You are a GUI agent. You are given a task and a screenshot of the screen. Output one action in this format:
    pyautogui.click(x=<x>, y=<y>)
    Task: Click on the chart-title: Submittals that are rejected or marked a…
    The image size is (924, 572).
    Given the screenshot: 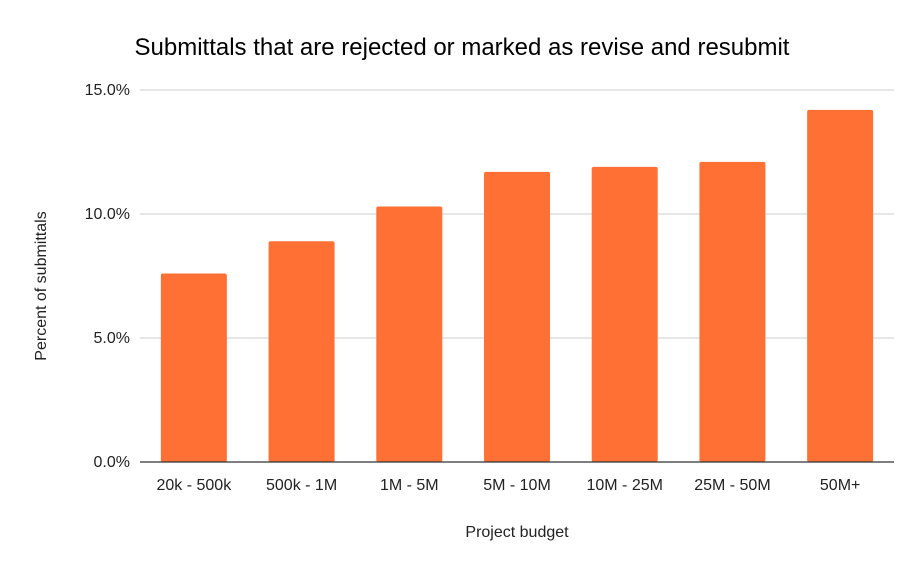 What is the action you would take?
    pyautogui.click(x=462, y=47)
    